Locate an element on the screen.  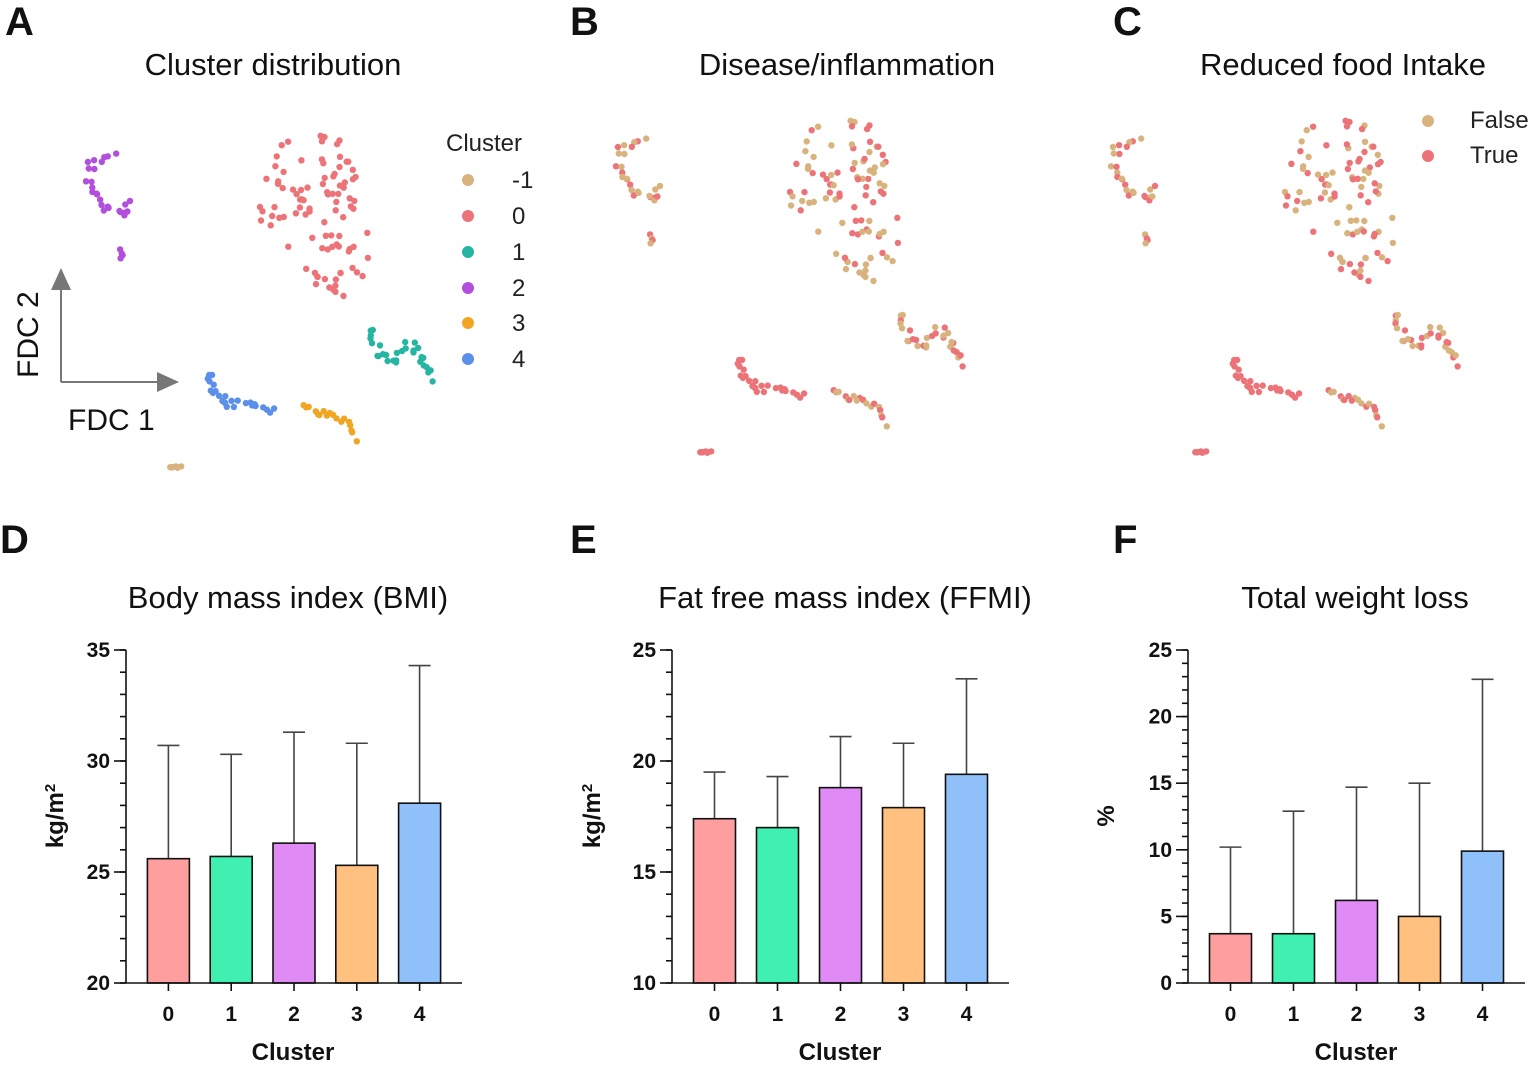
x-tick-label-2: 2 is located at coordinates (841, 1014).